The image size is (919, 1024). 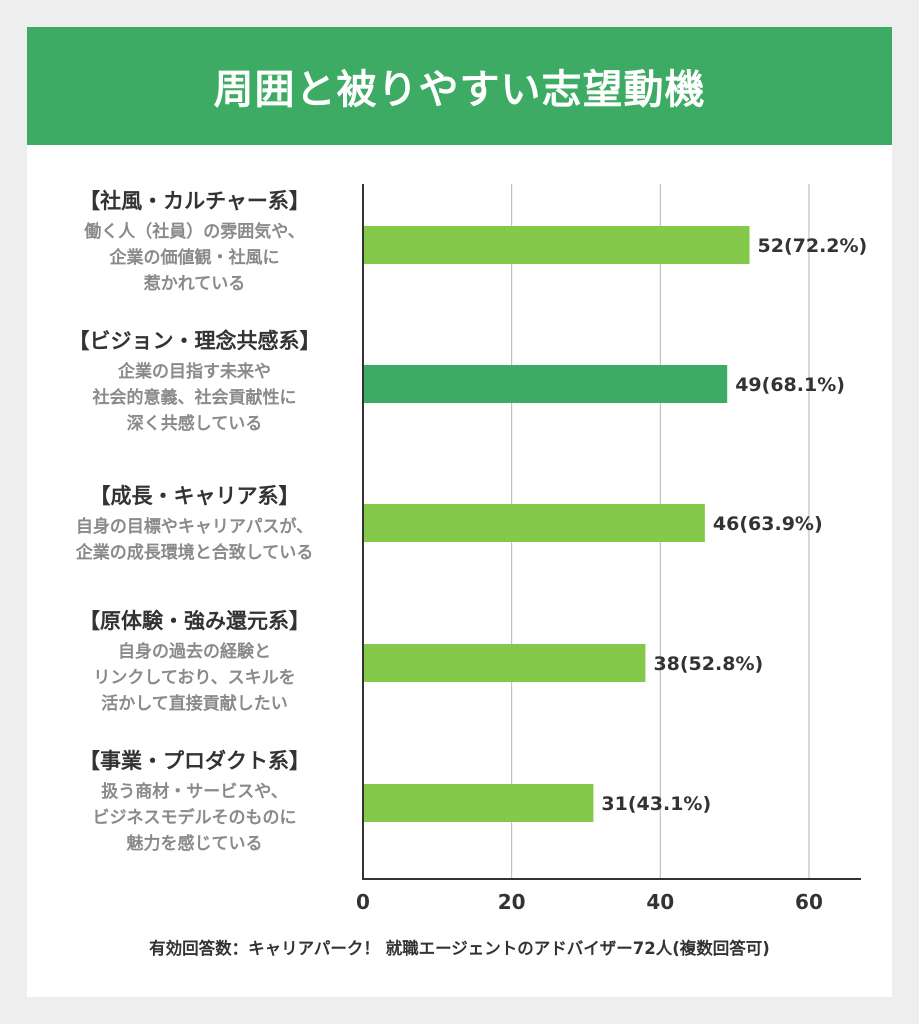 What do you see at coordinates (768, 524) in the screenshot?
I see `data-label: 46(63.9%)` at bounding box center [768, 524].